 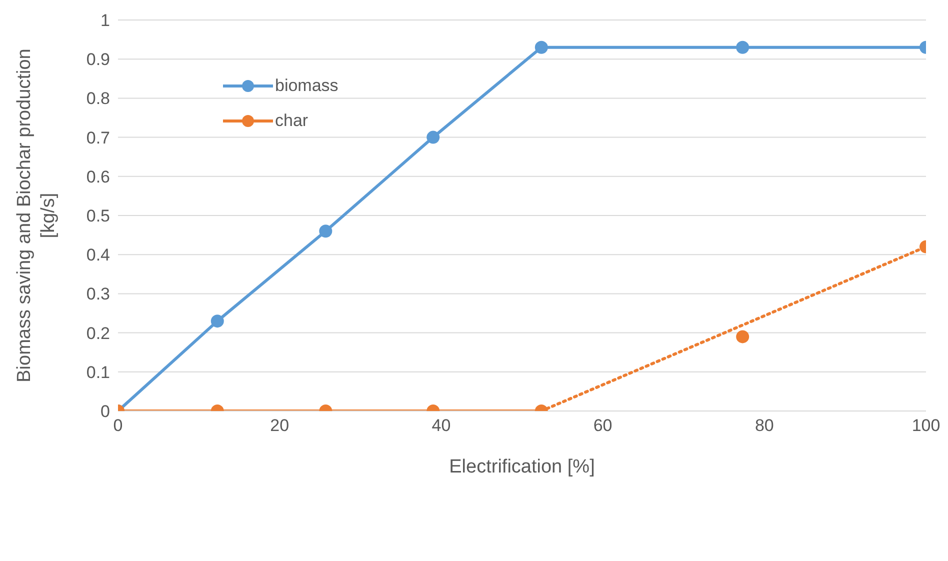 What do you see at coordinates (98, 216) in the screenshot?
I see `y-tick-label: 0.5` at bounding box center [98, 216].